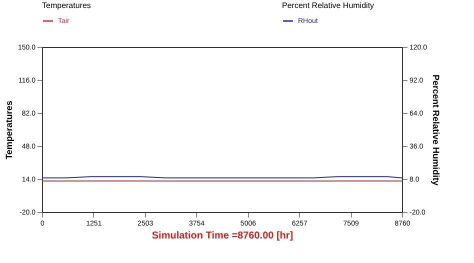  What do you see at coordinates (66, 5) in the screenshot?
I see `text: Temperatures` at bounding box center [66, 5].